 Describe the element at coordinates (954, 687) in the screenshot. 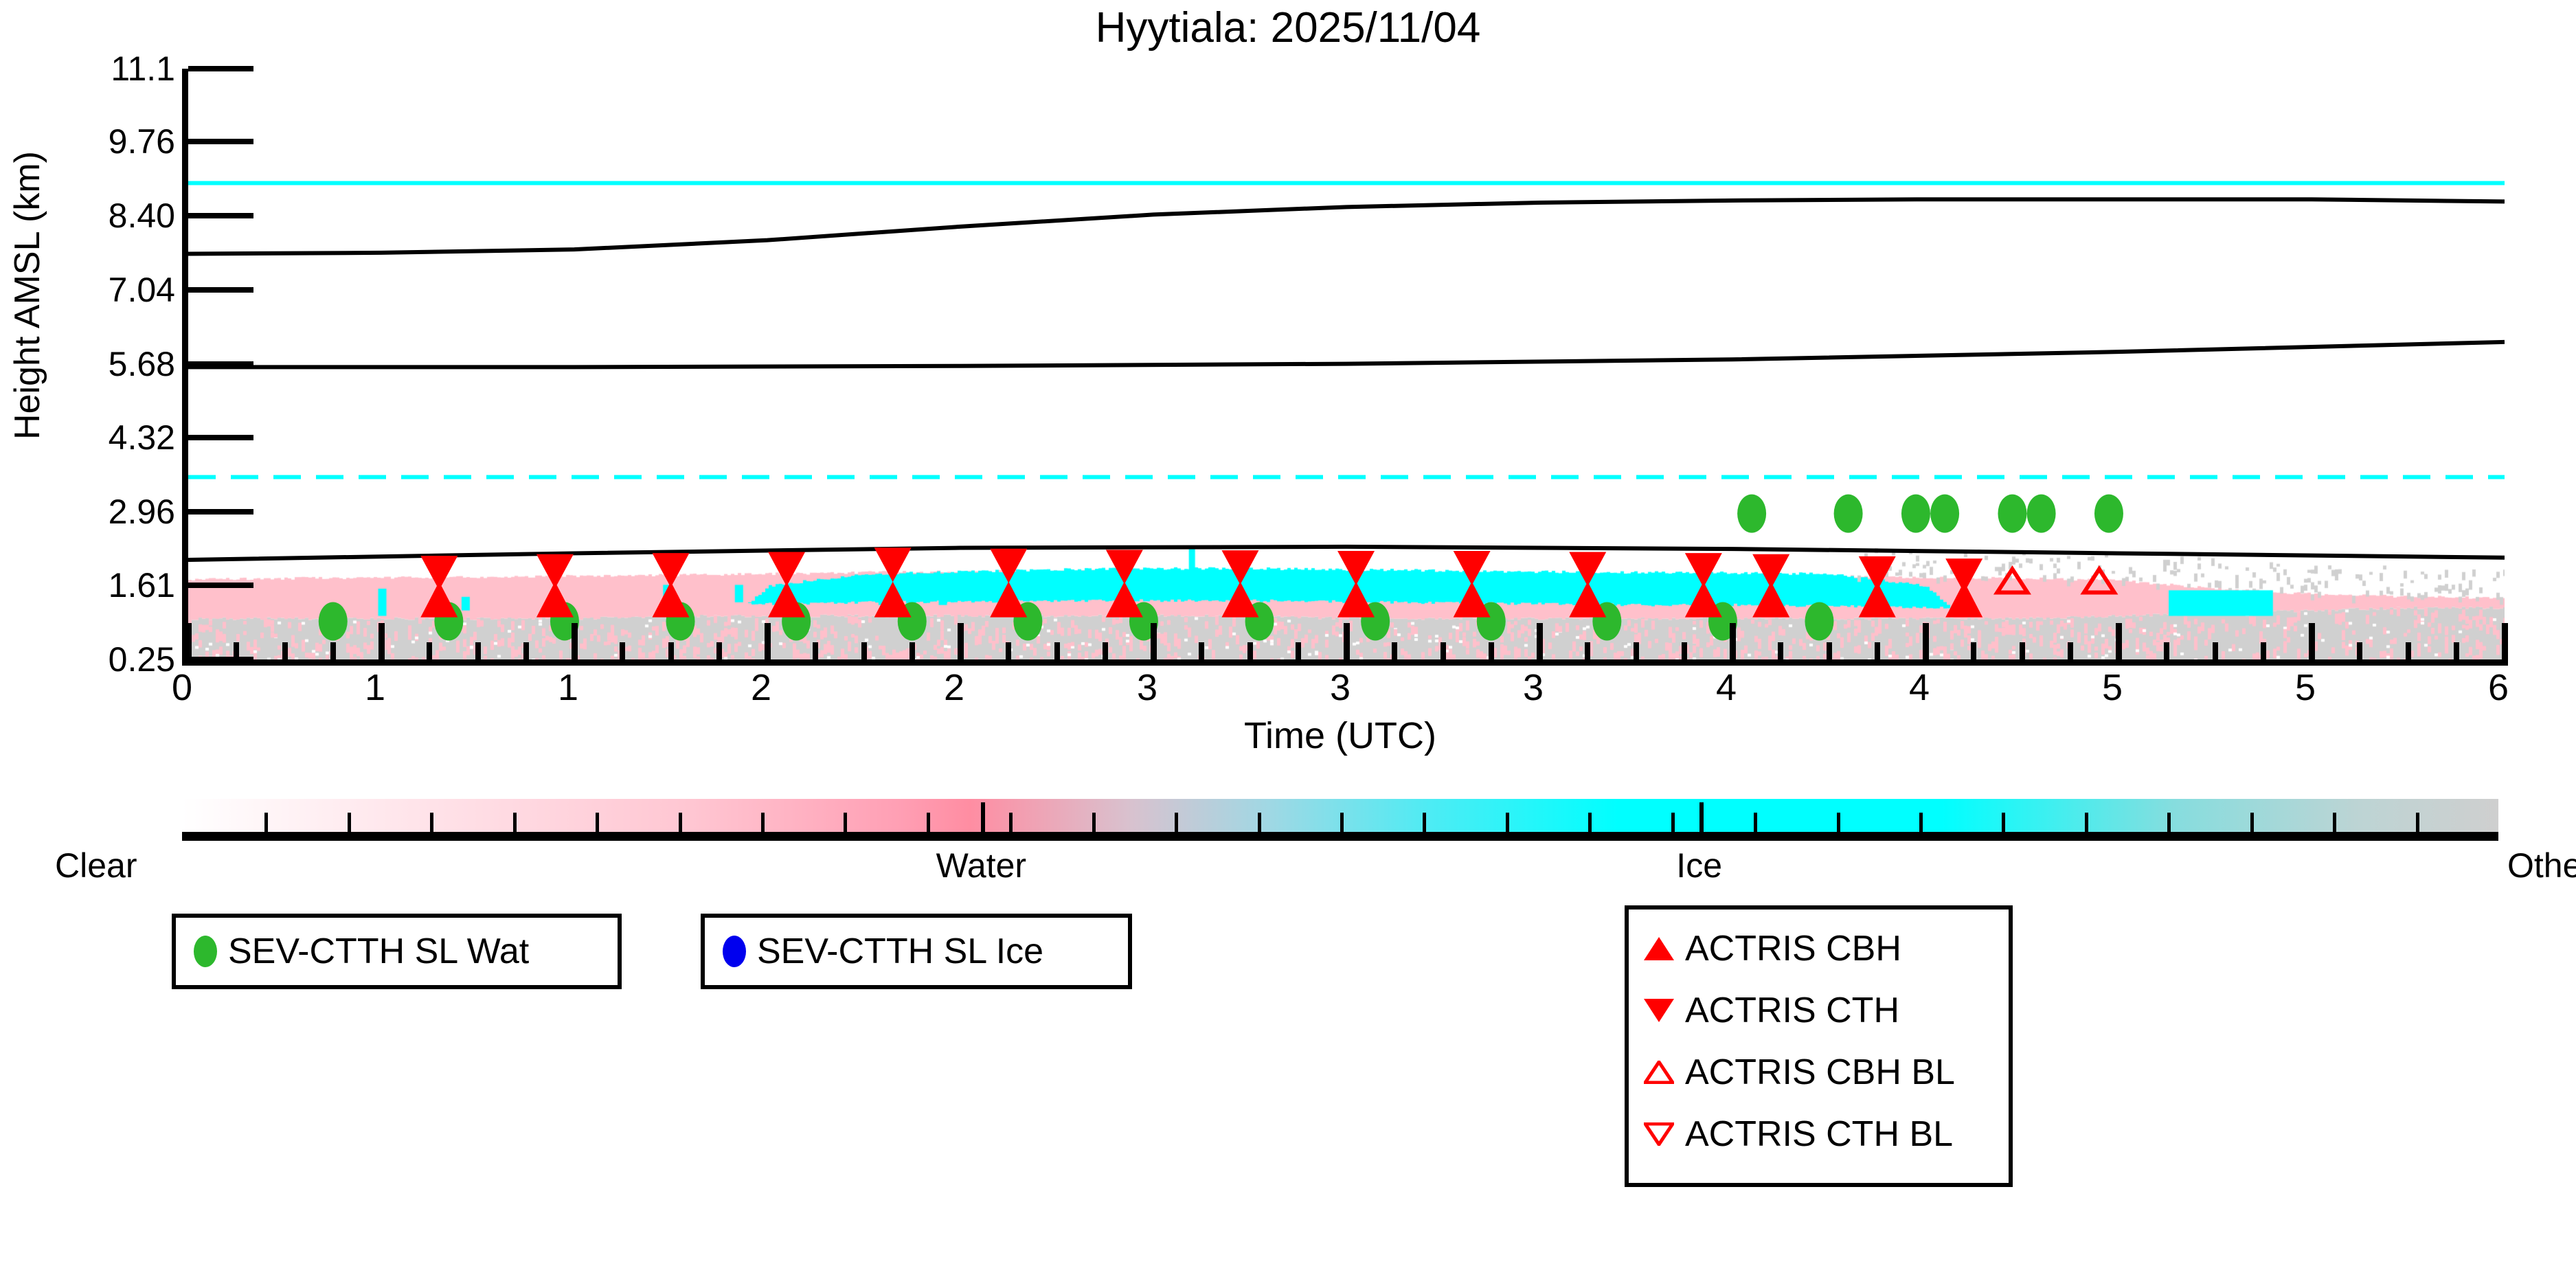

I see `x-tick-label: 2` at that location.